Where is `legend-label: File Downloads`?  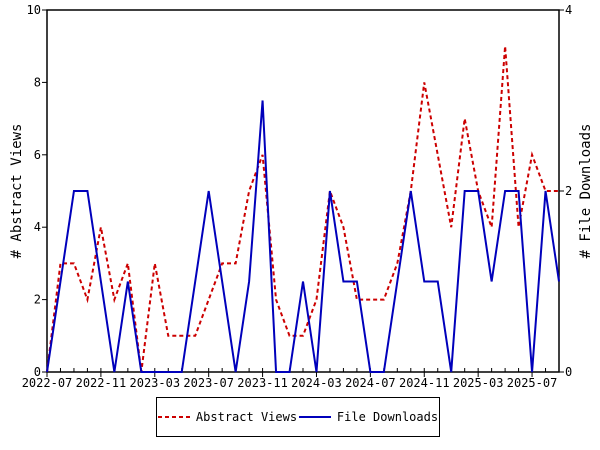 legend-label: File Downloads is located at coordinates (387, 417).